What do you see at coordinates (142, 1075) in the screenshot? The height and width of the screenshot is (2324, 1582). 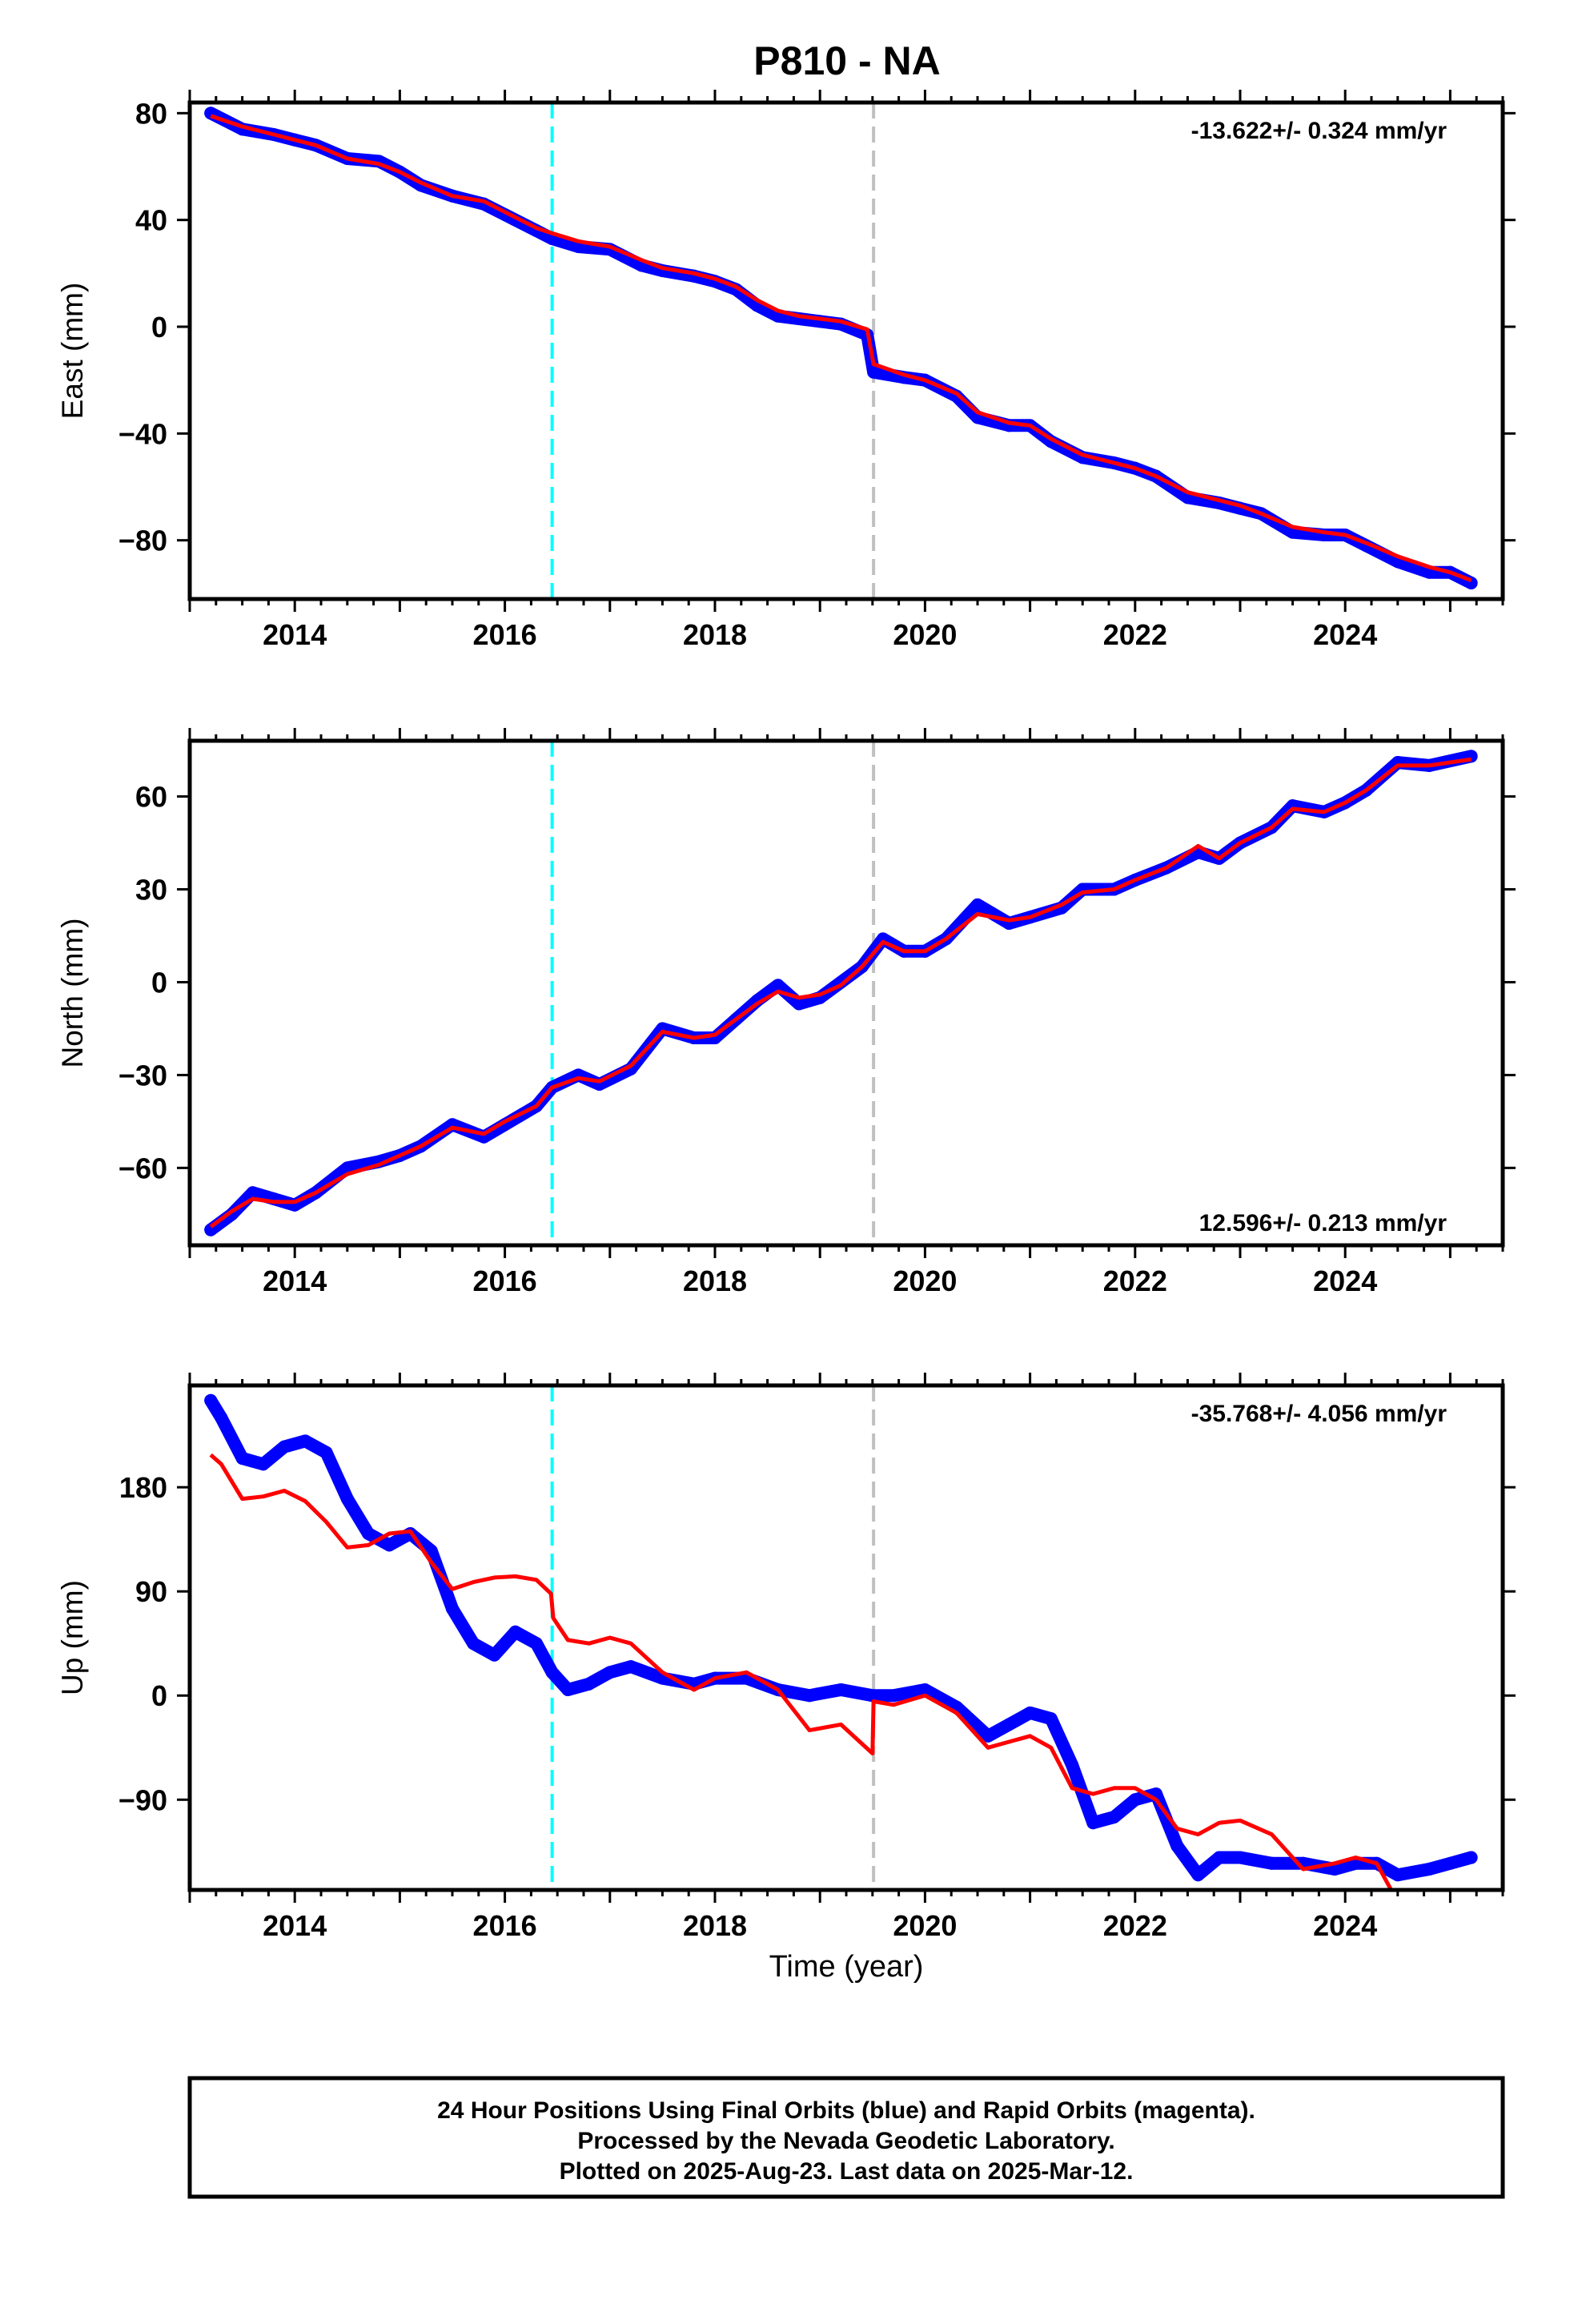 I see `y-tick-label: −30` at bounding box center [142, 1075].